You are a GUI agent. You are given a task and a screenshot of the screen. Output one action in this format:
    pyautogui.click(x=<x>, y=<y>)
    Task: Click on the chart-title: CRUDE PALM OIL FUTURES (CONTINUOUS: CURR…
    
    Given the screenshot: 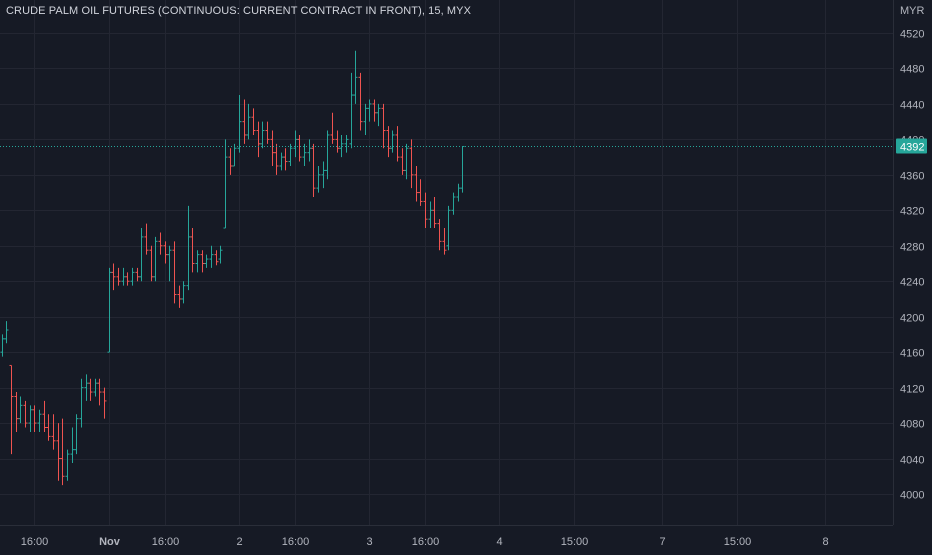 What is the action you would take?
    pyautogui.click(x=239, y=11)
    